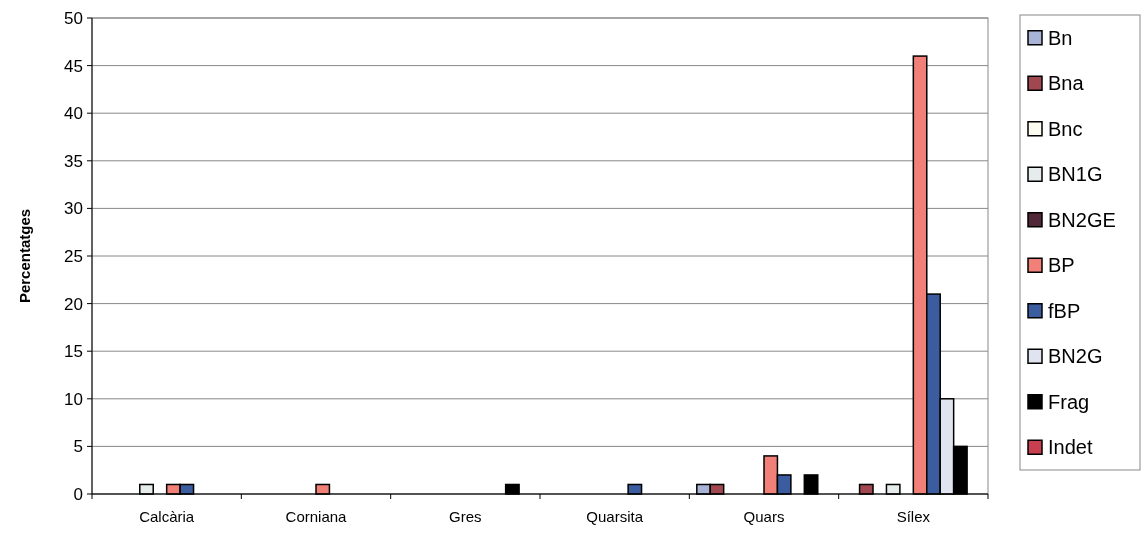  Describe the element at coordinates (615, 516) in the screenshot. I see `x-tick-label: Quarsita` at that location.